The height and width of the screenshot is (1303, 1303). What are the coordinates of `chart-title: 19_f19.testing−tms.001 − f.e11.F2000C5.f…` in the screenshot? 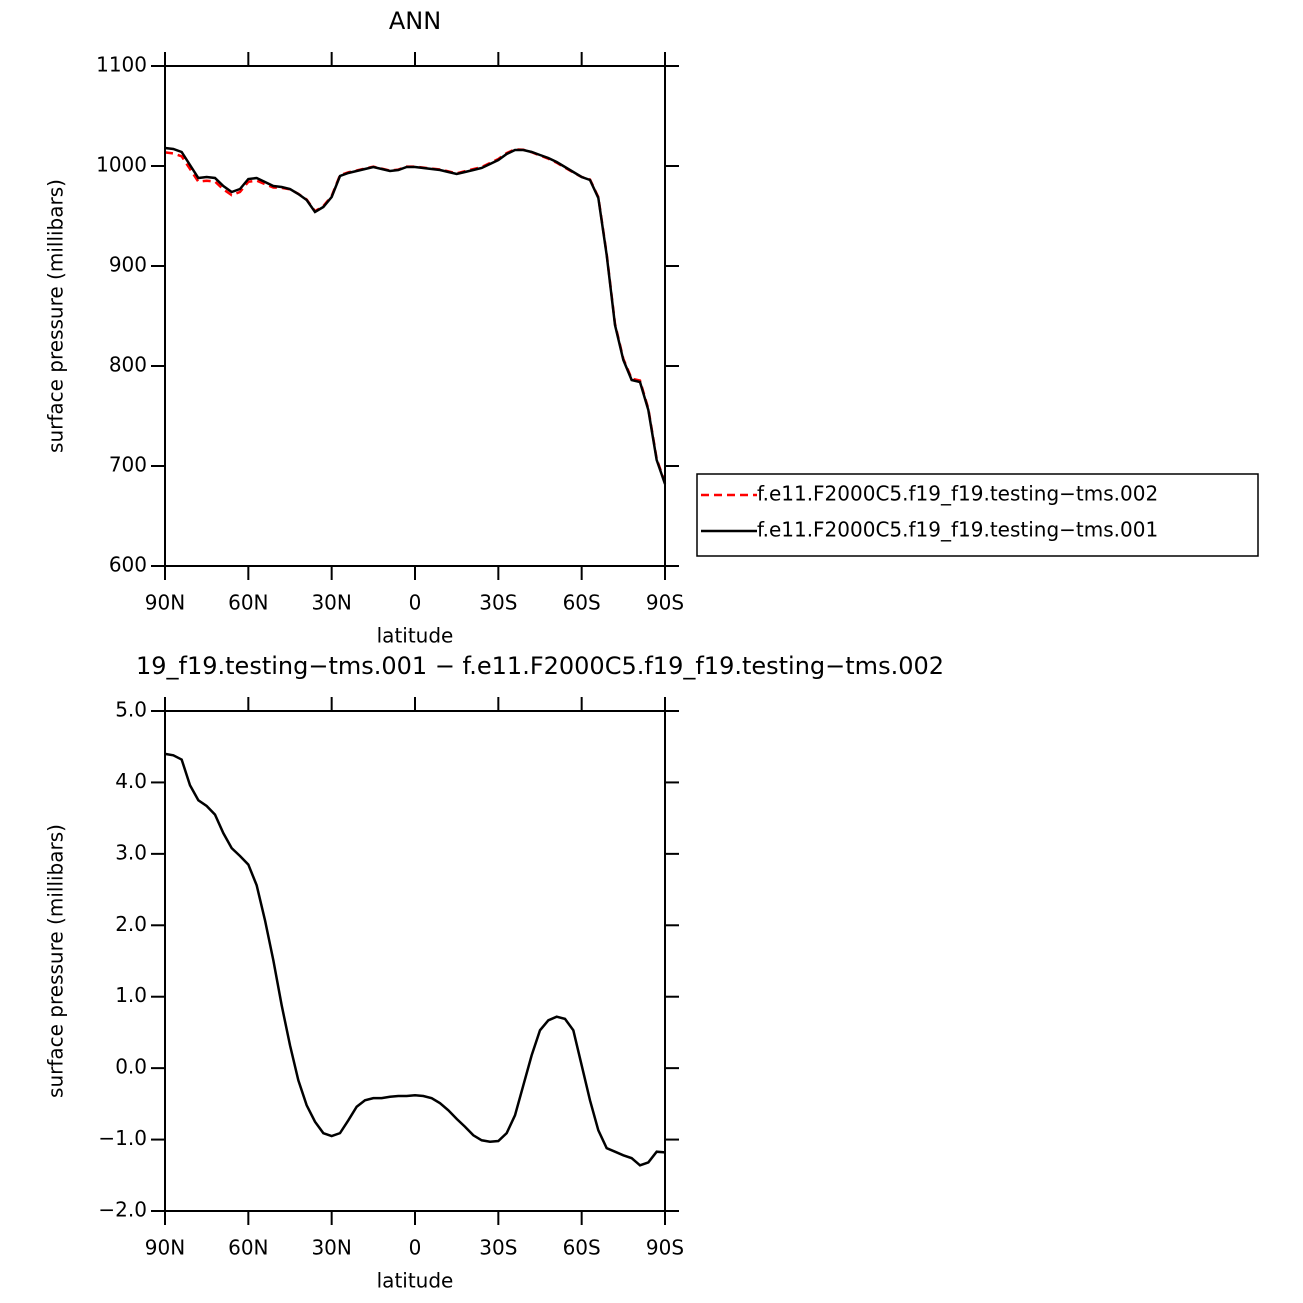 It's located at (540, 666).